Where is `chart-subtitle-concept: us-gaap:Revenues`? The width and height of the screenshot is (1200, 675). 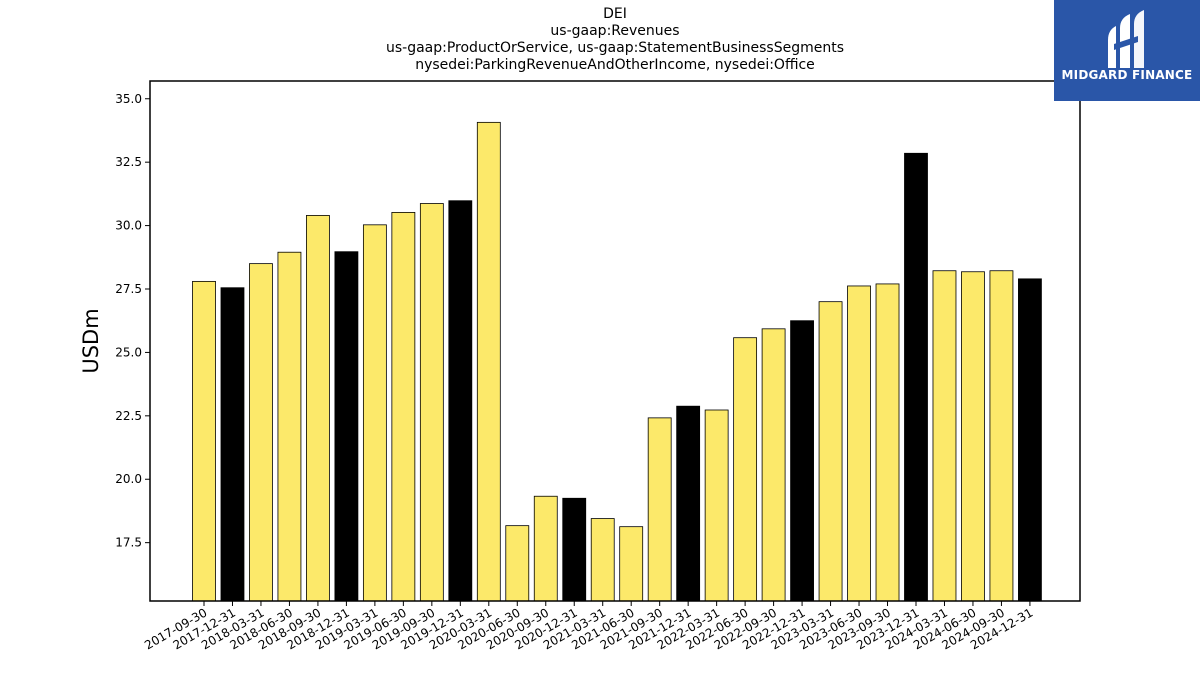
chart-subtitle-concept: us-gaap:Revenues is located at coordinates (615, 31).